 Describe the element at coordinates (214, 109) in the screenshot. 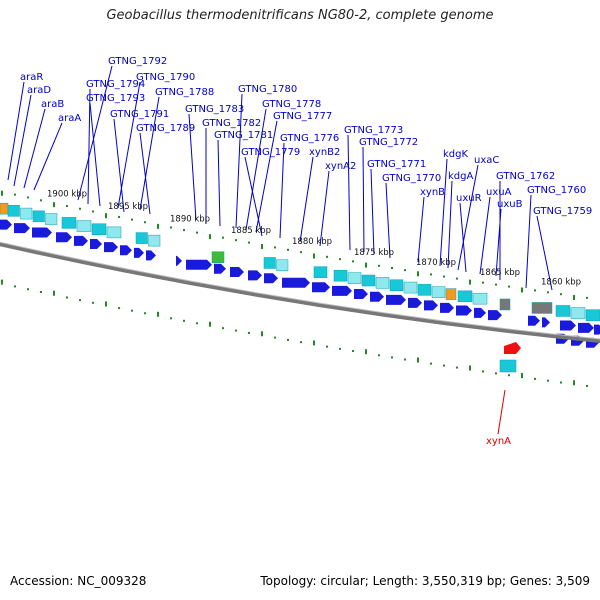

I see `gene-label: GTNG_1783` at that location.